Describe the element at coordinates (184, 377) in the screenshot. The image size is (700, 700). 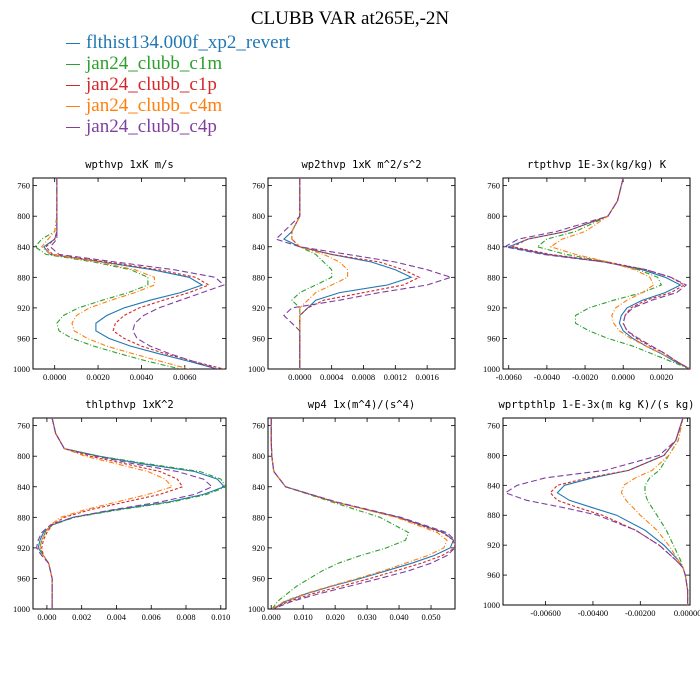
I see `x-tick-label: 0.0060` at that location.